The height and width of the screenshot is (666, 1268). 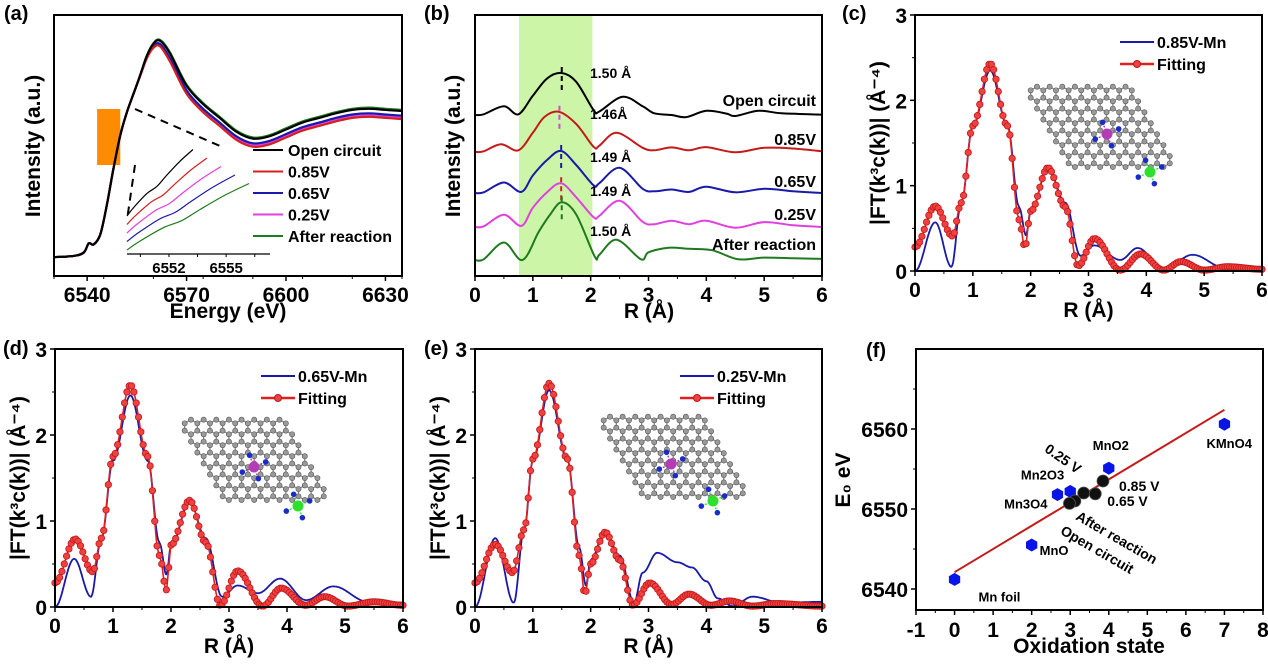 I want to click on e-x-tick-label: 3, so click(x=649, y=626).